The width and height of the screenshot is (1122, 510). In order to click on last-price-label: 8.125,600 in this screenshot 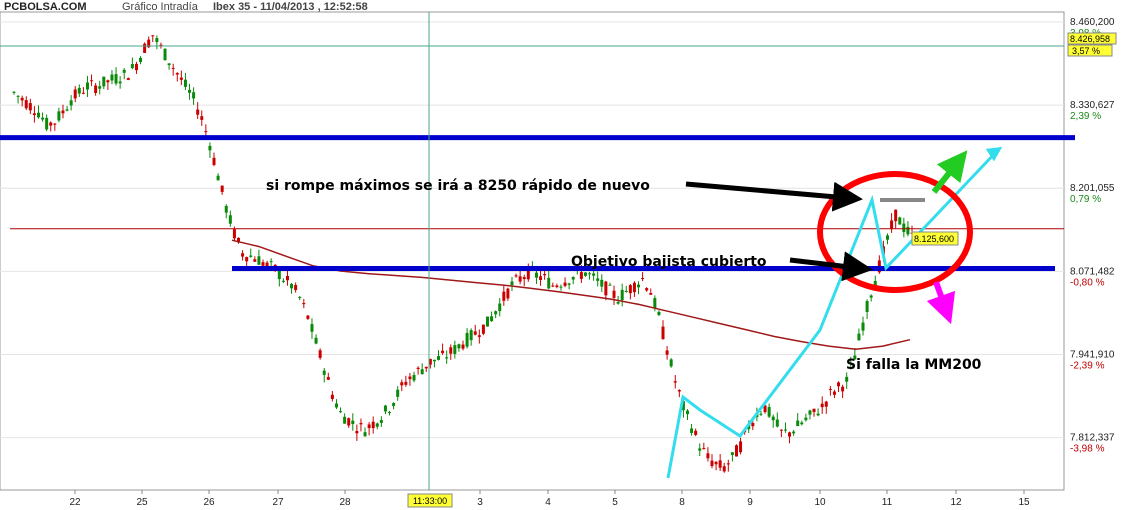, I will do `click(934, 239)`.